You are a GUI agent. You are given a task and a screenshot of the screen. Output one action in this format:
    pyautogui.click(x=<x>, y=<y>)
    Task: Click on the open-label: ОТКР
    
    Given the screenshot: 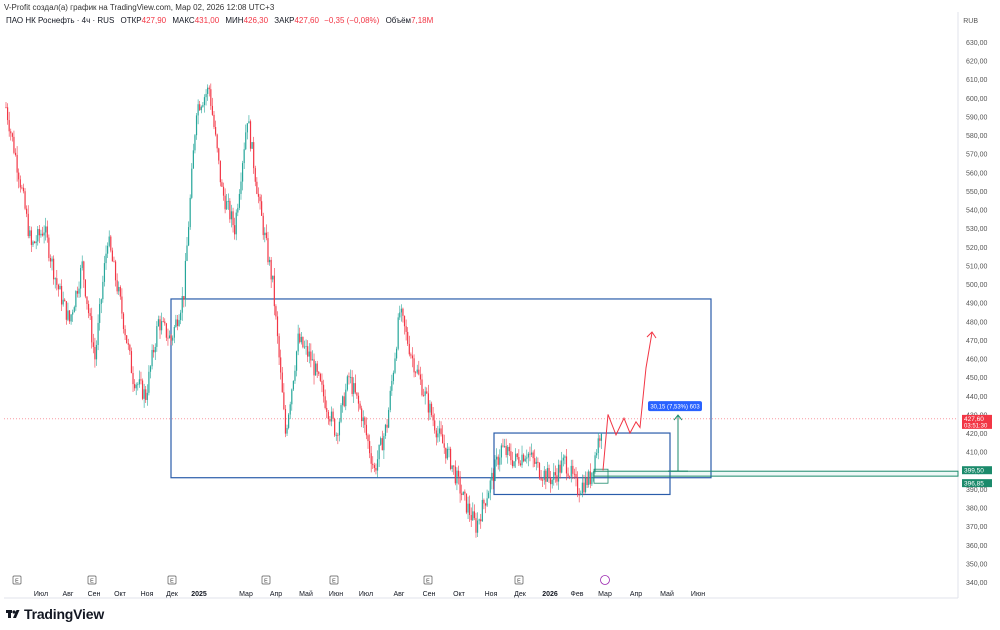 What is the action you would take?
    pyautogui.click(x=131, y=20)
    